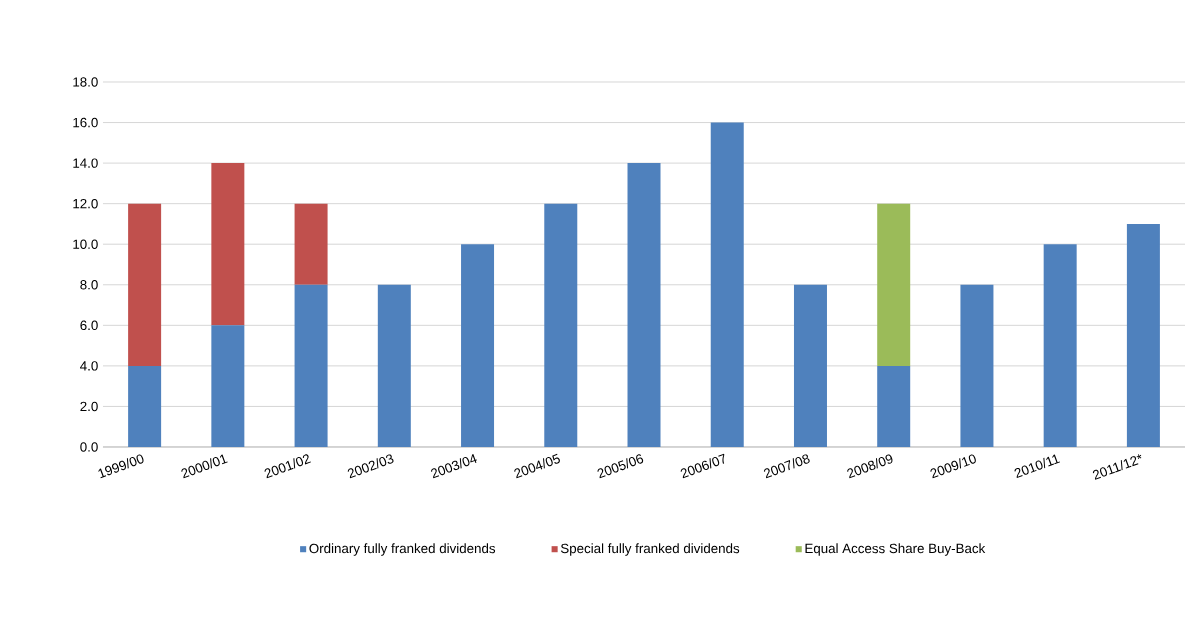 This screenshot has width=1198, height=624. I want to click on y-tick-label: 10.0, so click(85, 244).